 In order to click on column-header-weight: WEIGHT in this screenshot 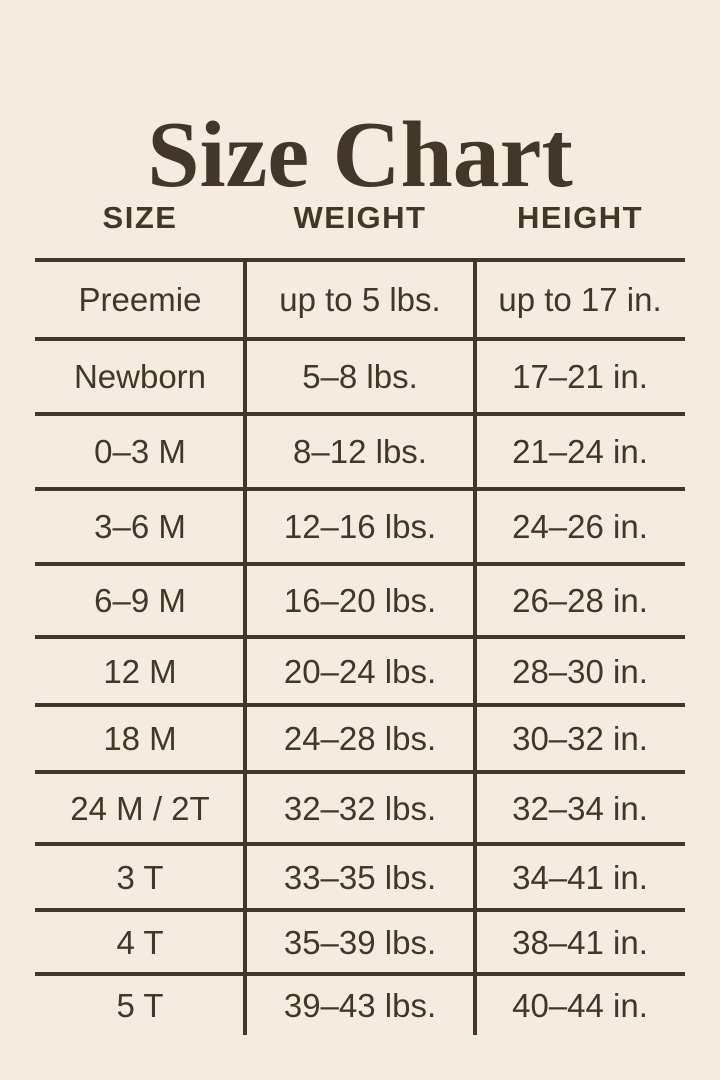, I will do `click(360, 217)`.